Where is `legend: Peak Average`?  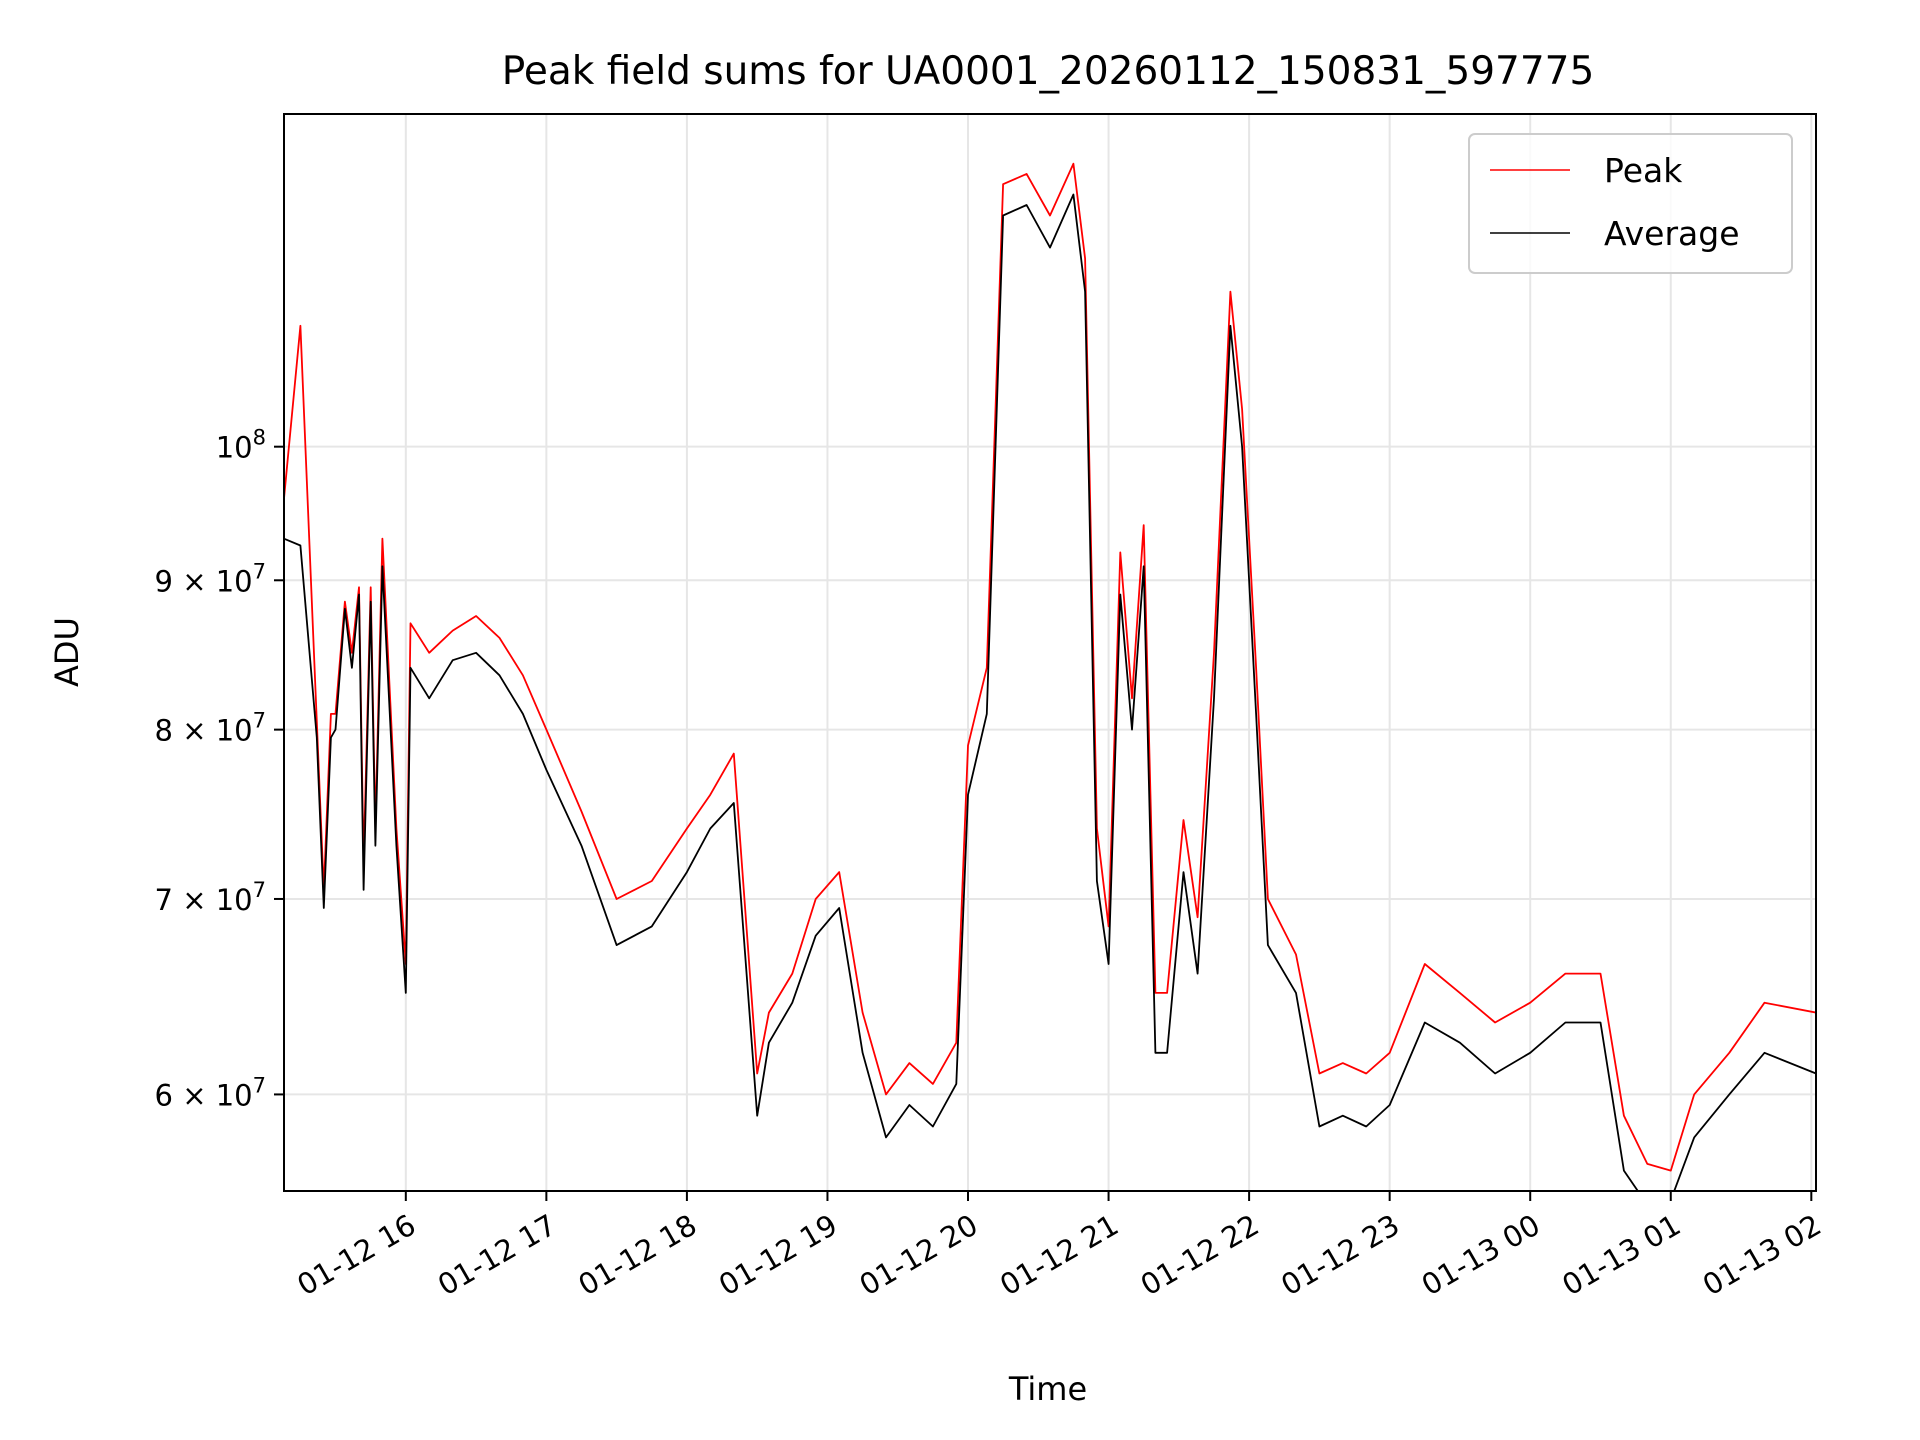
legend: Peak Average is located at coordinates (1630, 203).